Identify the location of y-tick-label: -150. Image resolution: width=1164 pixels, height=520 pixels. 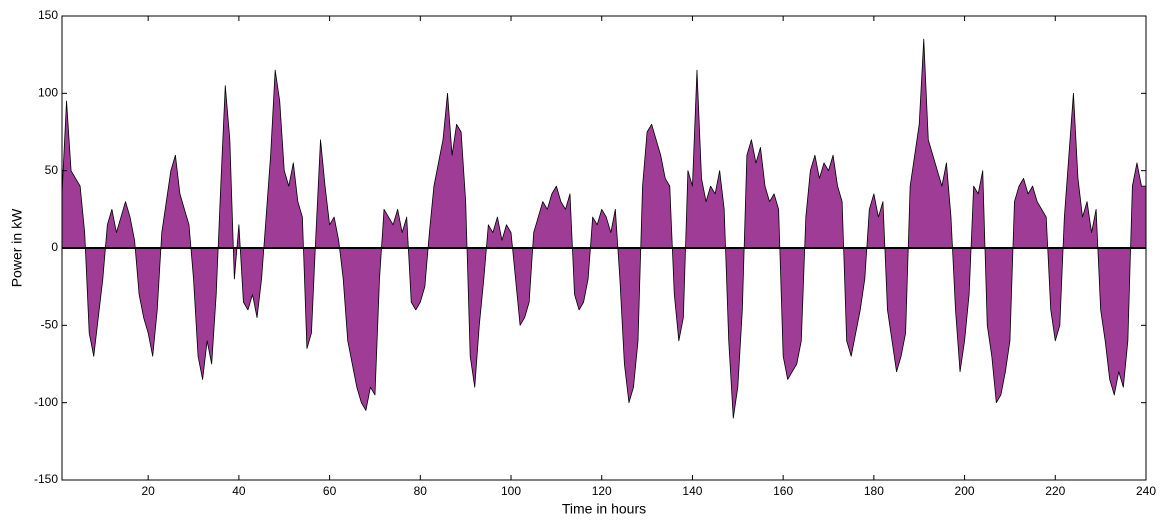
(46, 479).